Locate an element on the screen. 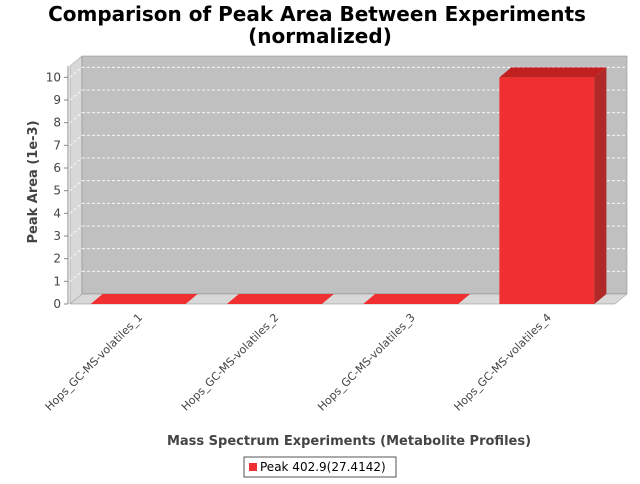 The width and height of the screenshot is (640, 484). y-axis: 0 1 2 3 4 5 6 7 8 9 10 is located at coordinates (57, 188).